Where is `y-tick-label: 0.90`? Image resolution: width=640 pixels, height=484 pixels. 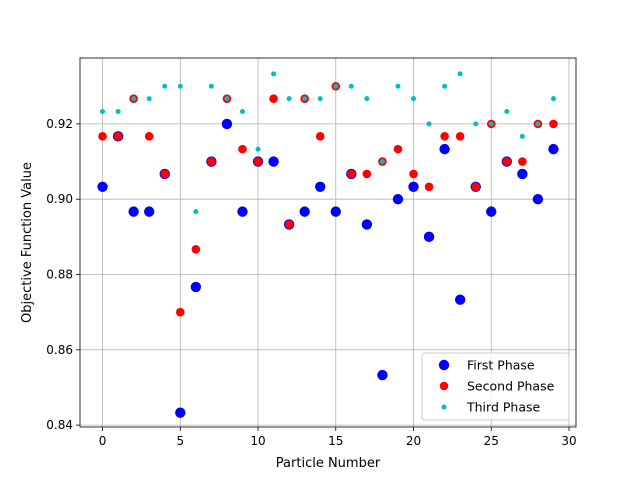
y-tick-label: 0.90 is located at coordinates (59, 199).